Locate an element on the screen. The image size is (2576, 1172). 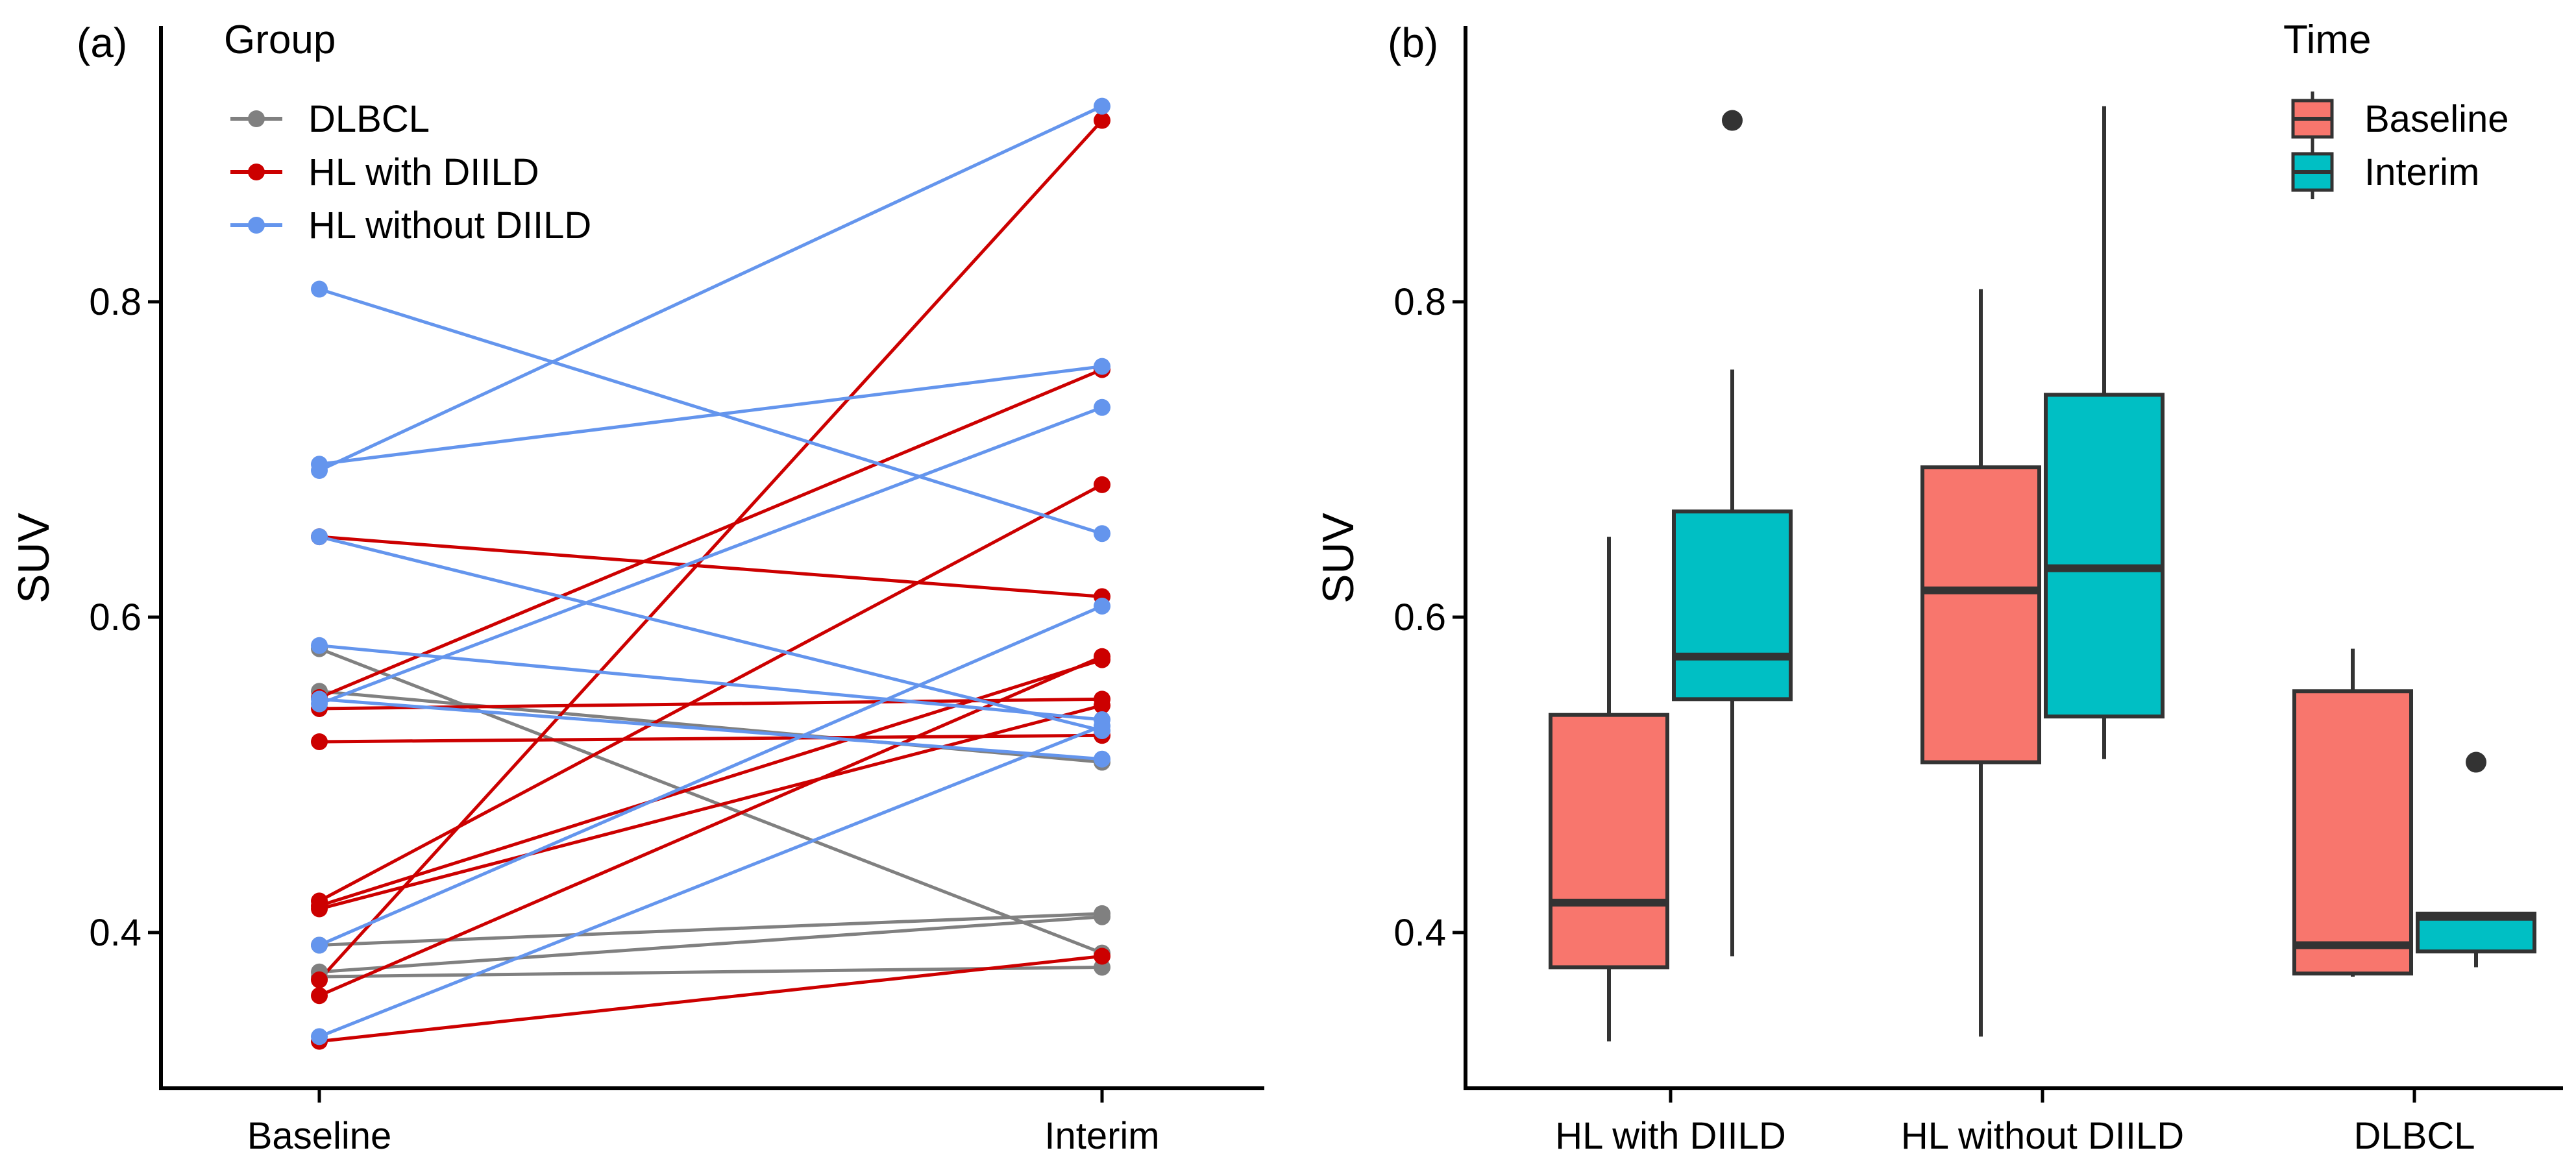
panel-b-x-ticks: HL with DIILD HL without DIILD DLBCL is located at coordinates (2015, 1122).